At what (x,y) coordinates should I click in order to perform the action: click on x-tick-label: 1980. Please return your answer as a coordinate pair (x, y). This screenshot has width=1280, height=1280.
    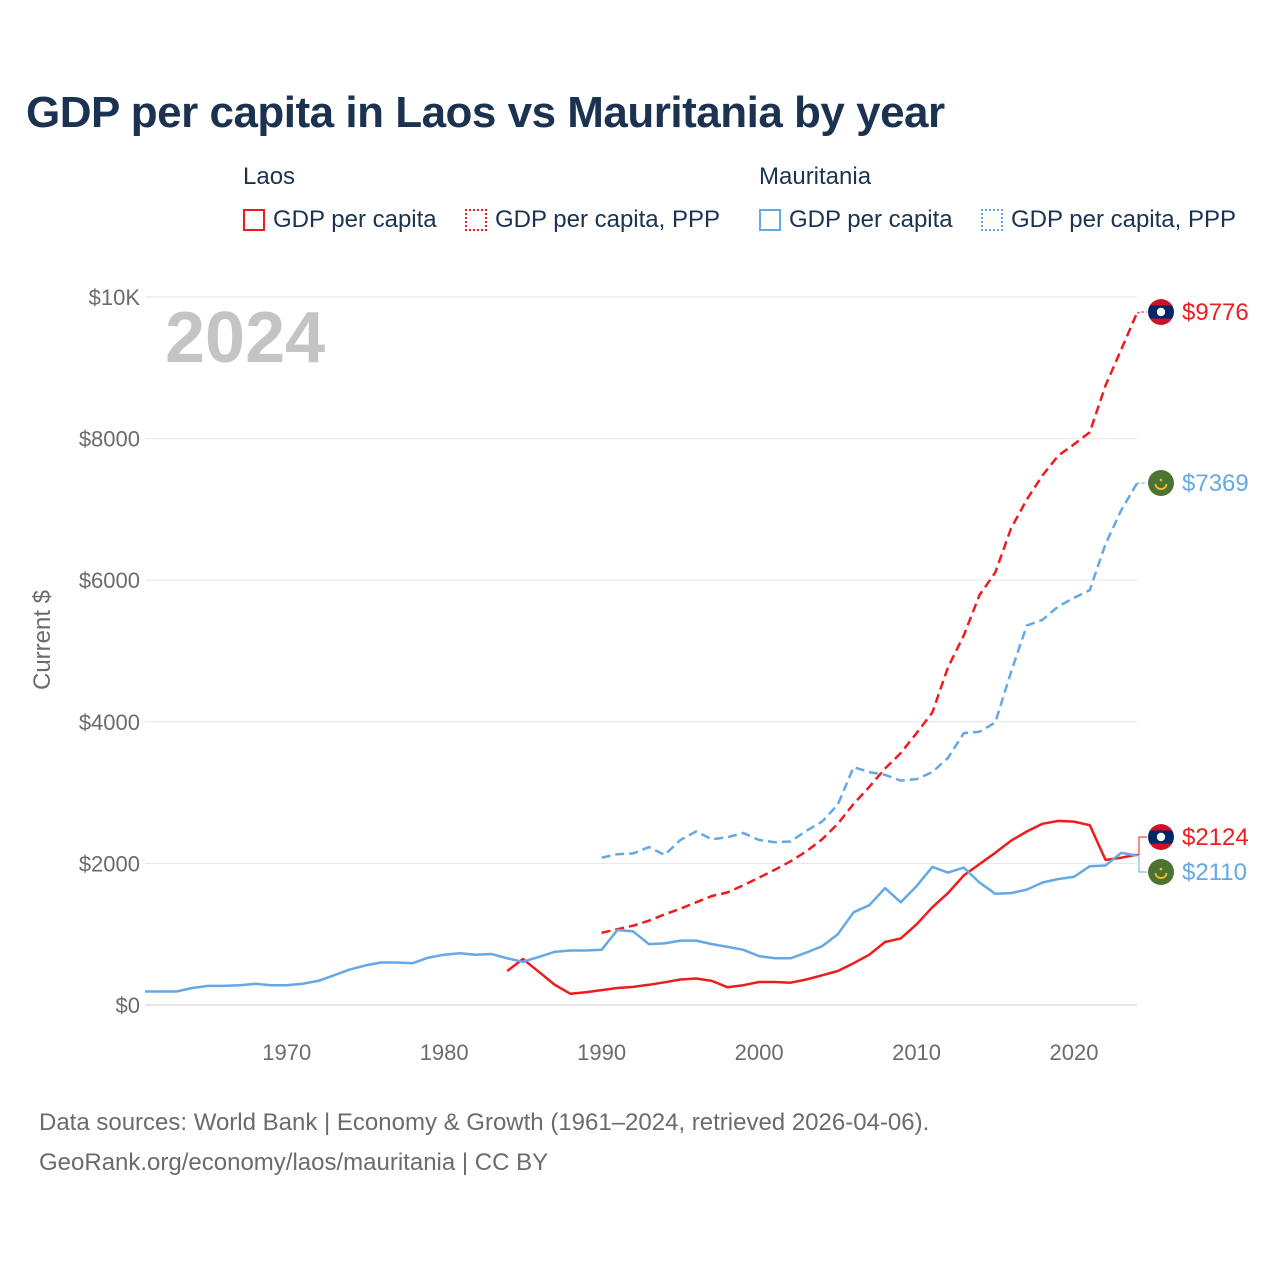
    Looking at the image, I should click on (444, 1052).